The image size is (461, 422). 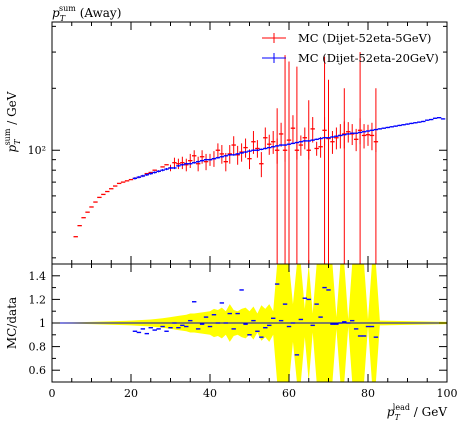 I want to click on legend-item-5gev: MC (Dijet-52eta-5GeV), so click(x=346, y=38).